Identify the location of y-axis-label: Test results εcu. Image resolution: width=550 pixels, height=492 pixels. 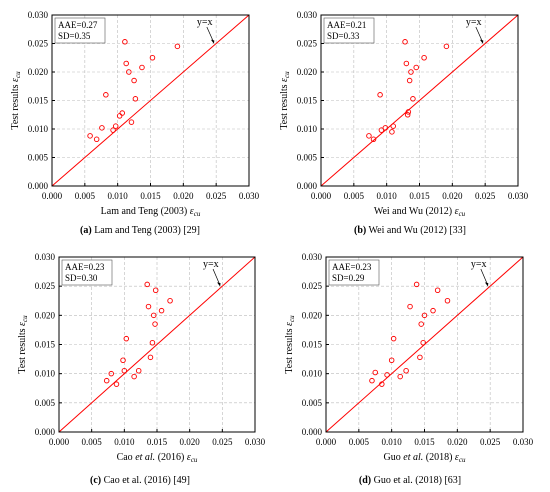
(290, 344).